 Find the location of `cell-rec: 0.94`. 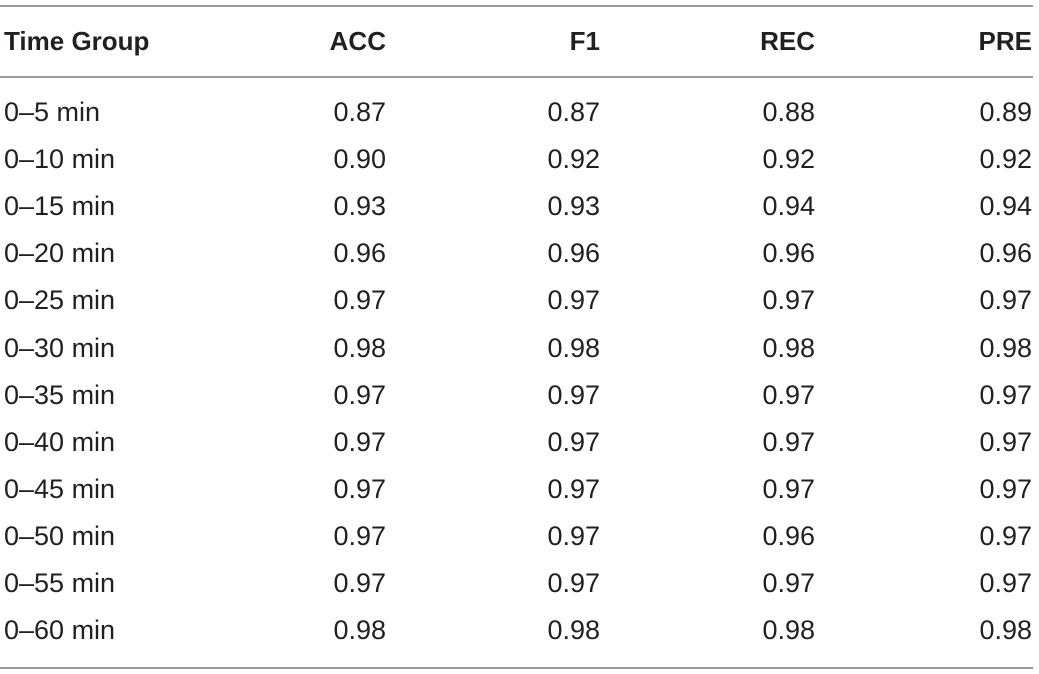

cell-rec: 0.94 is located at coordinates (788, 206).